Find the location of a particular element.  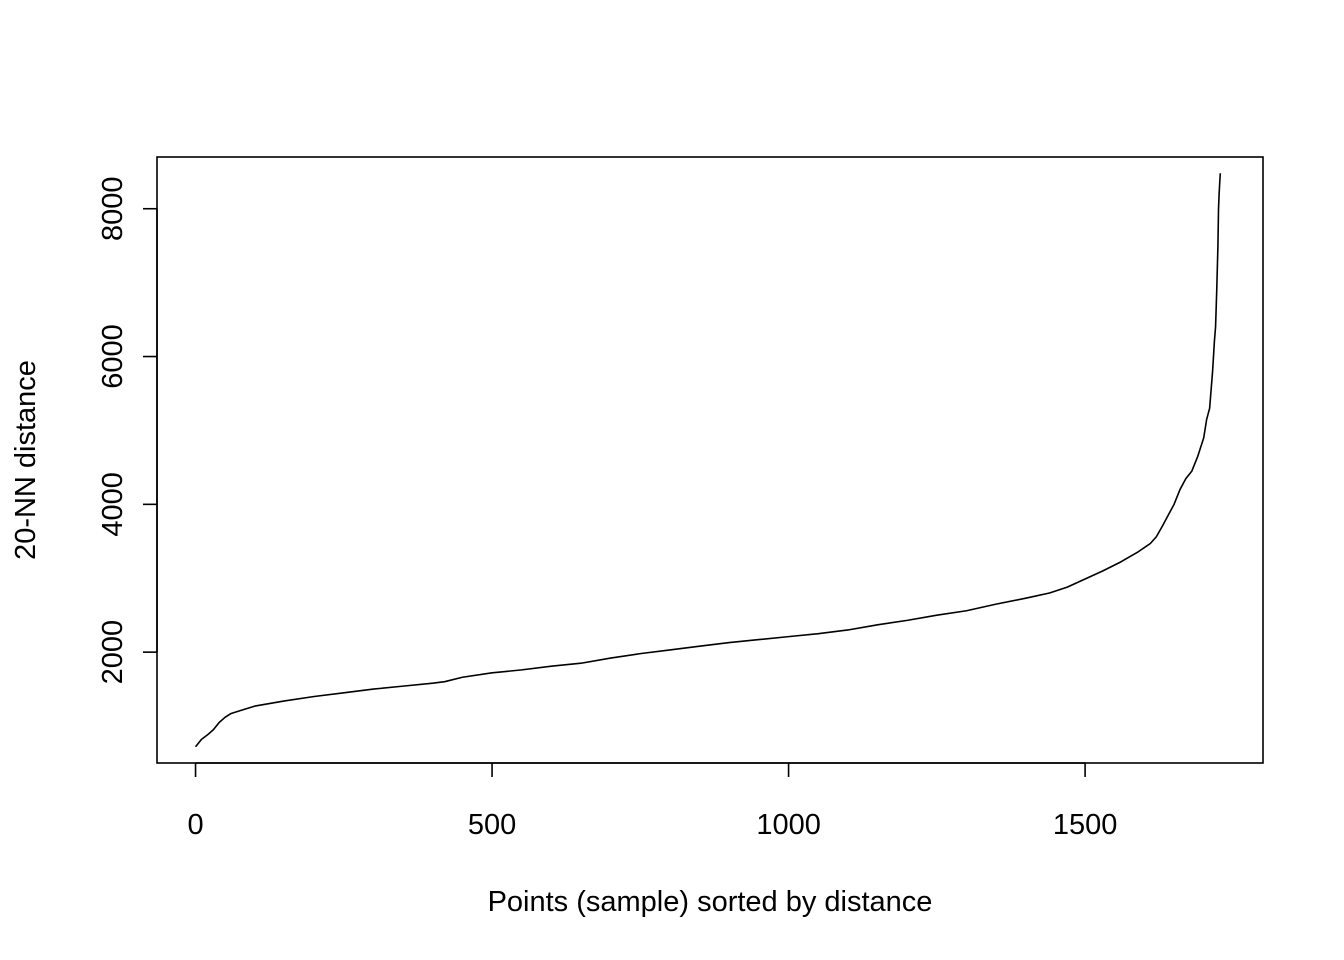

x-tick-label: 1000 is located at coordinates (788, 825).